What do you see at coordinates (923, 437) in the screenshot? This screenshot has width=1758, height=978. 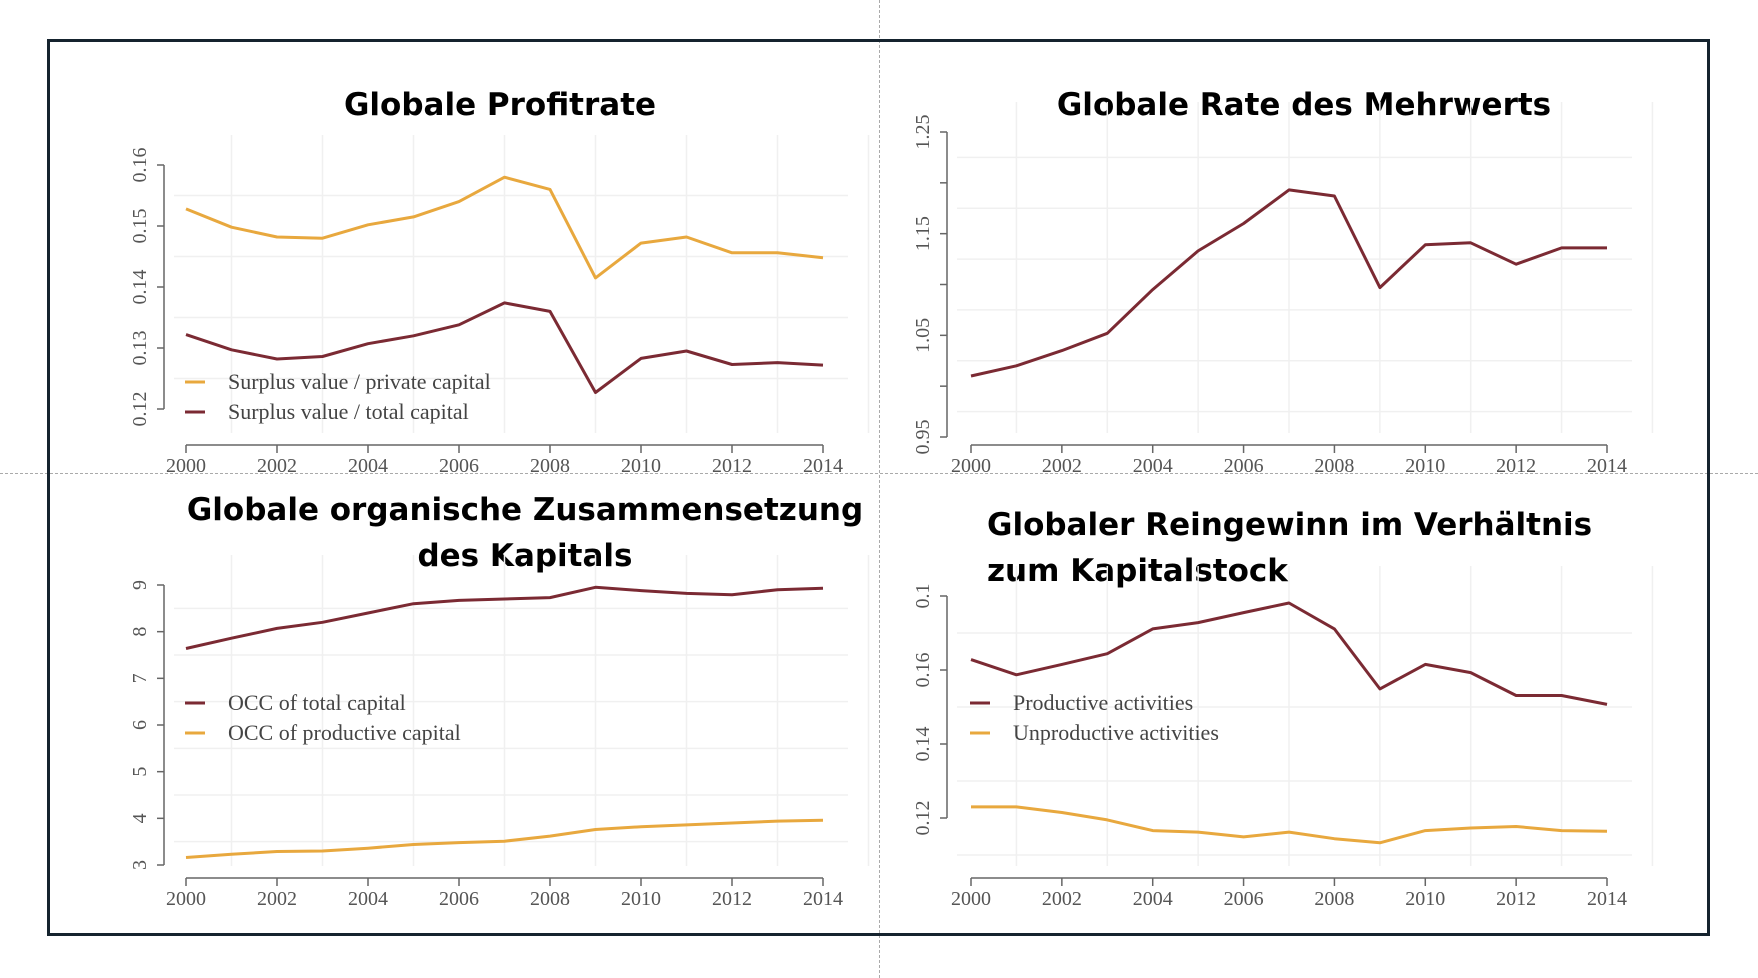 I see `y-tick-label: 0.95` at bounding box center [923, 437].